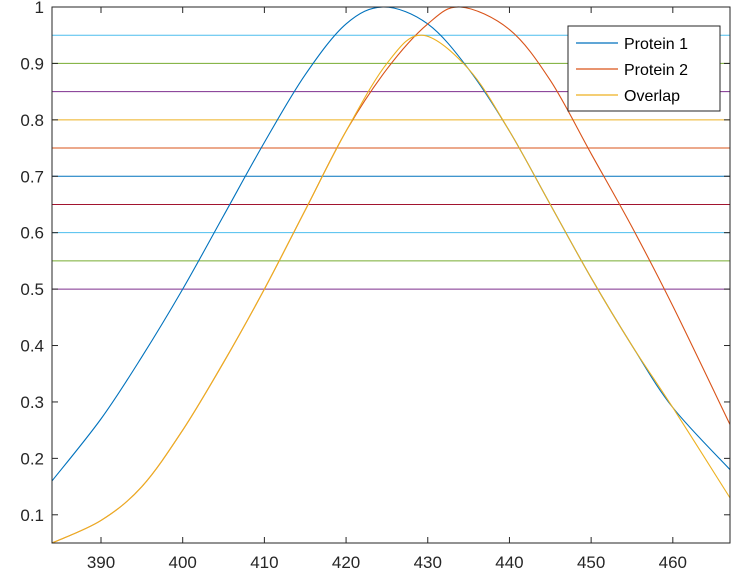 This screenshot has height=580, width=735. Describe the element at coordinates (39, 8) in the screenshot. I see `y-tick-label: 1` at that location.